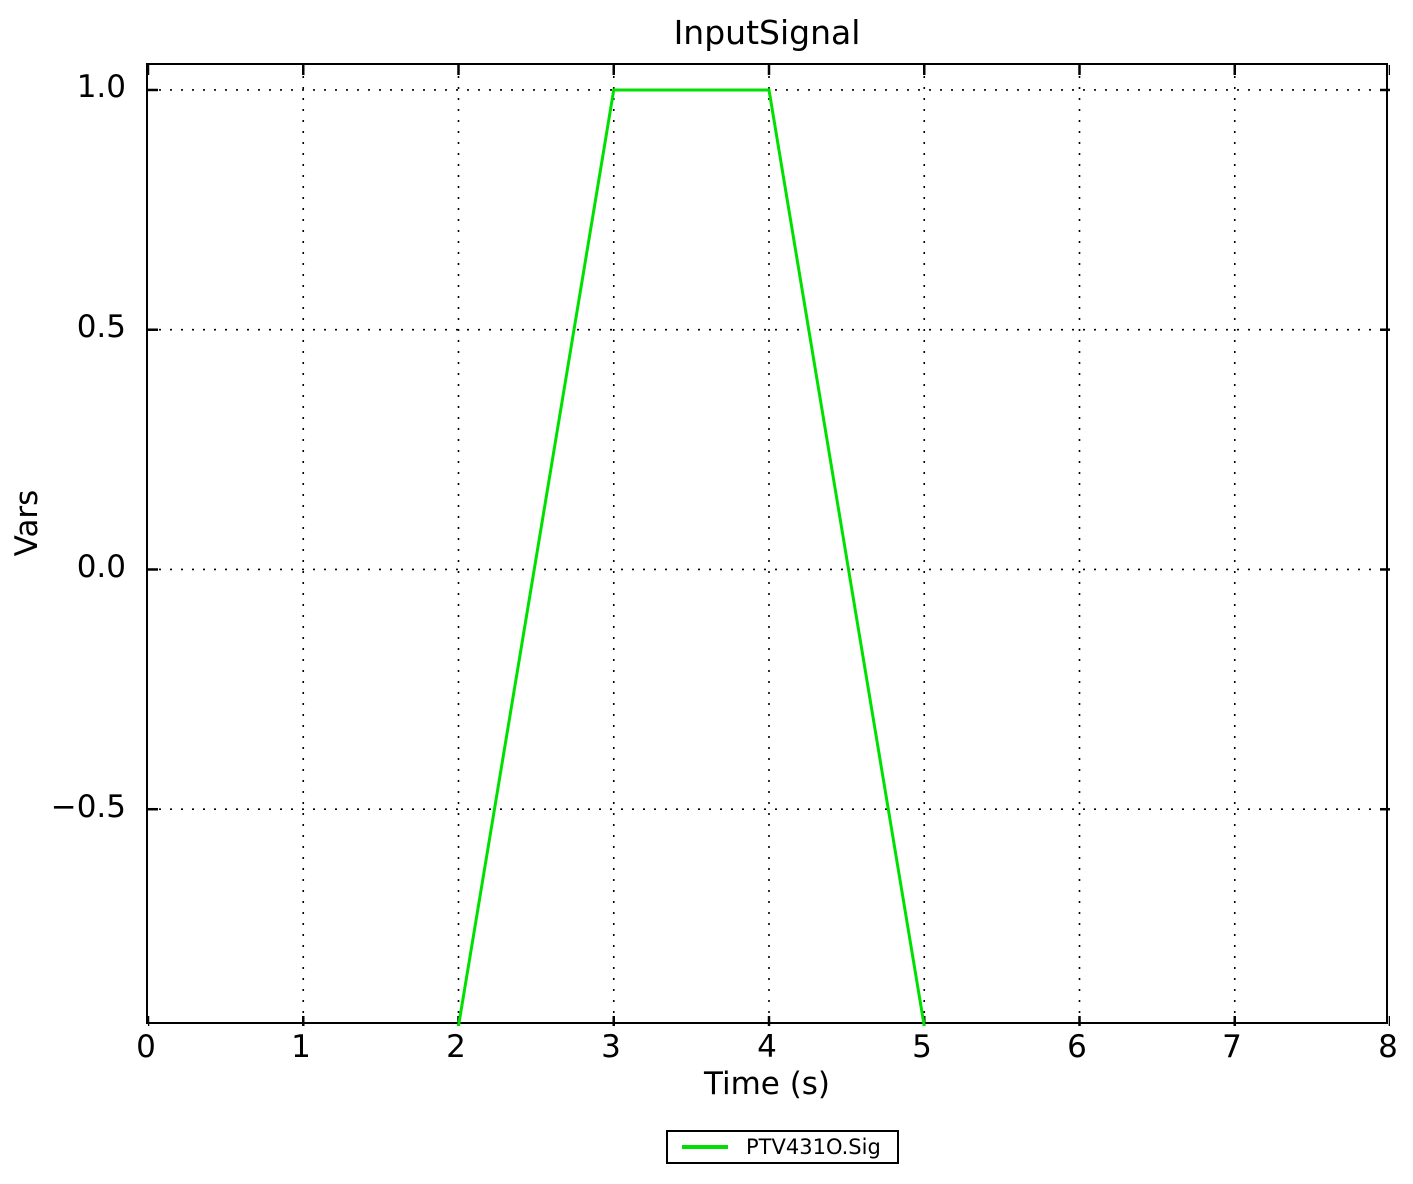 The height and width of the screenshot is (1184, 1413). Describe the element at coordinates (456, 1047) in the screenshot. I see `x-tick-label: 2` at that location.